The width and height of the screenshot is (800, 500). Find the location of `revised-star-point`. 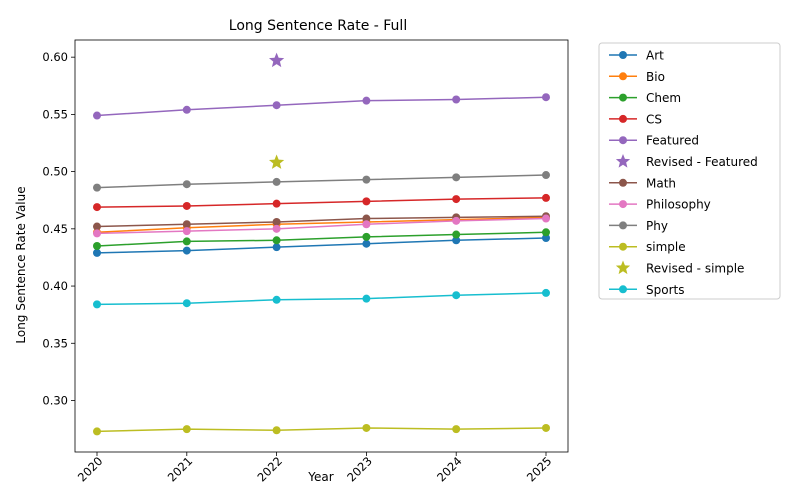

revised-star-point is located at coordinates (276, 60).